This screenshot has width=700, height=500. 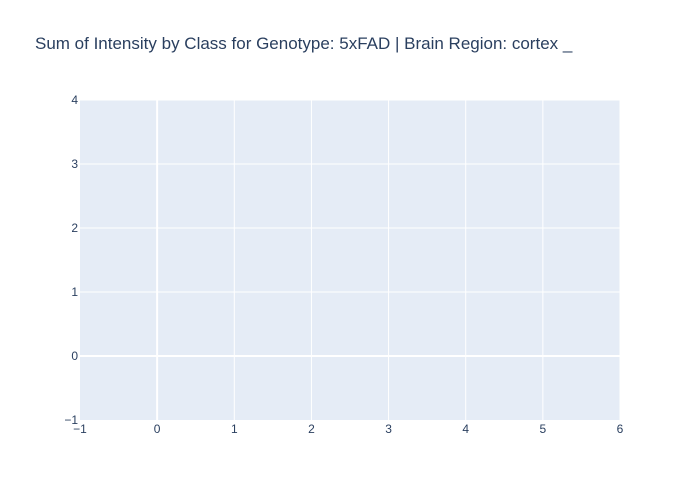 What do you see at coordinates (465, 429) in the screenshot?
I see `x-tick-label: 4` at bounding box center [465, 429].